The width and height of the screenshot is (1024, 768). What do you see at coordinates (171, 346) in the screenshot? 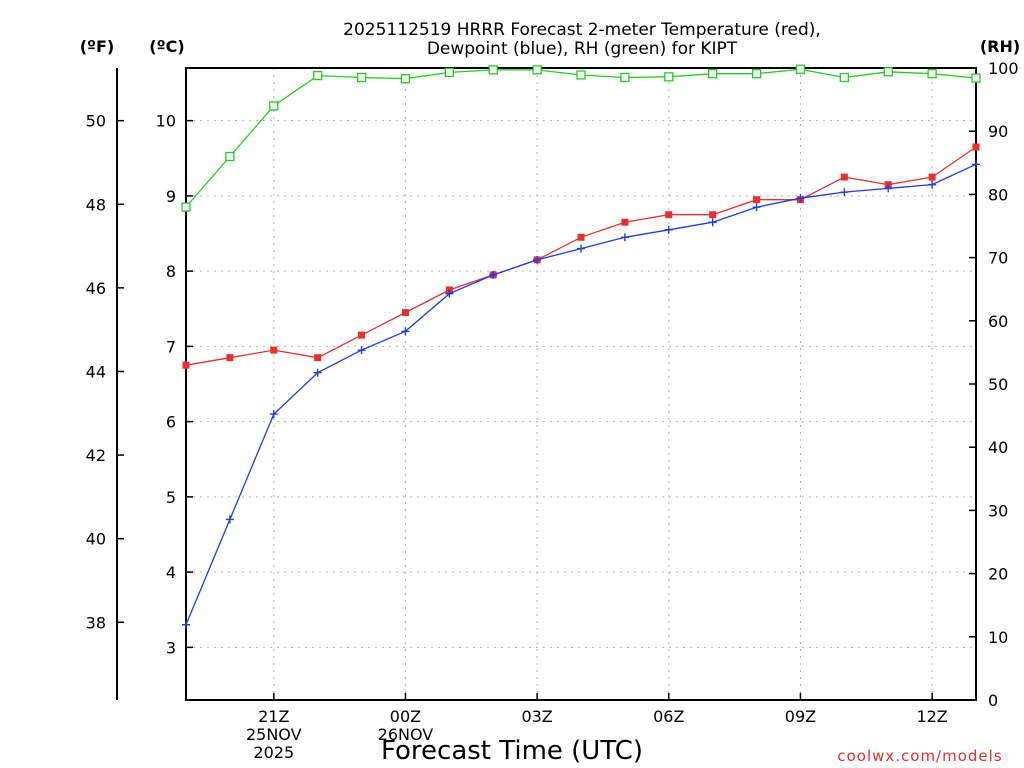
I see `celsius-tick-label: 7` at bounding box center [171, 346].